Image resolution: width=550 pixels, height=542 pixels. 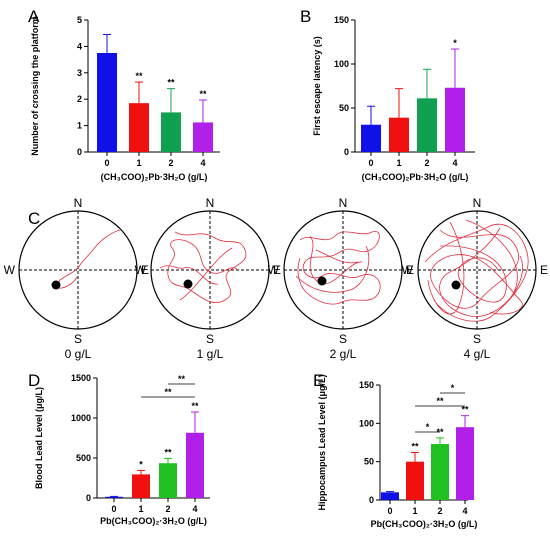 What do you see at coordinates (81, 418) in the screenshot?
I see `y-tick-label: 1000` at bounding box center [81, 418].